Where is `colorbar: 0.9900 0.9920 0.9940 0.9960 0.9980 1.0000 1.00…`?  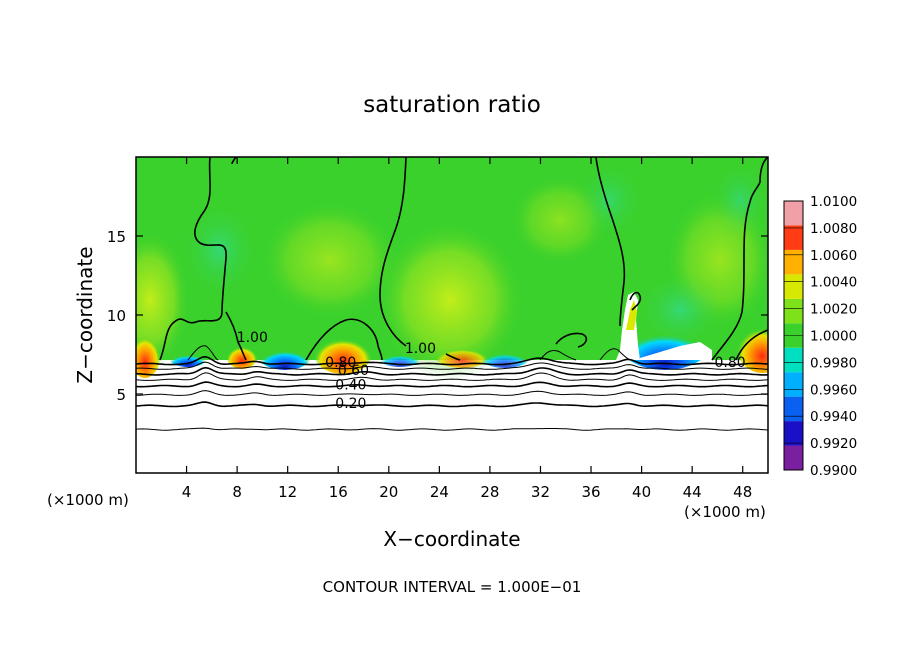 colorbar: 0.9900 0.9920 0.9940 0.9960 0.9980 1.0000 1.00… is located at coordinates (820, 336).